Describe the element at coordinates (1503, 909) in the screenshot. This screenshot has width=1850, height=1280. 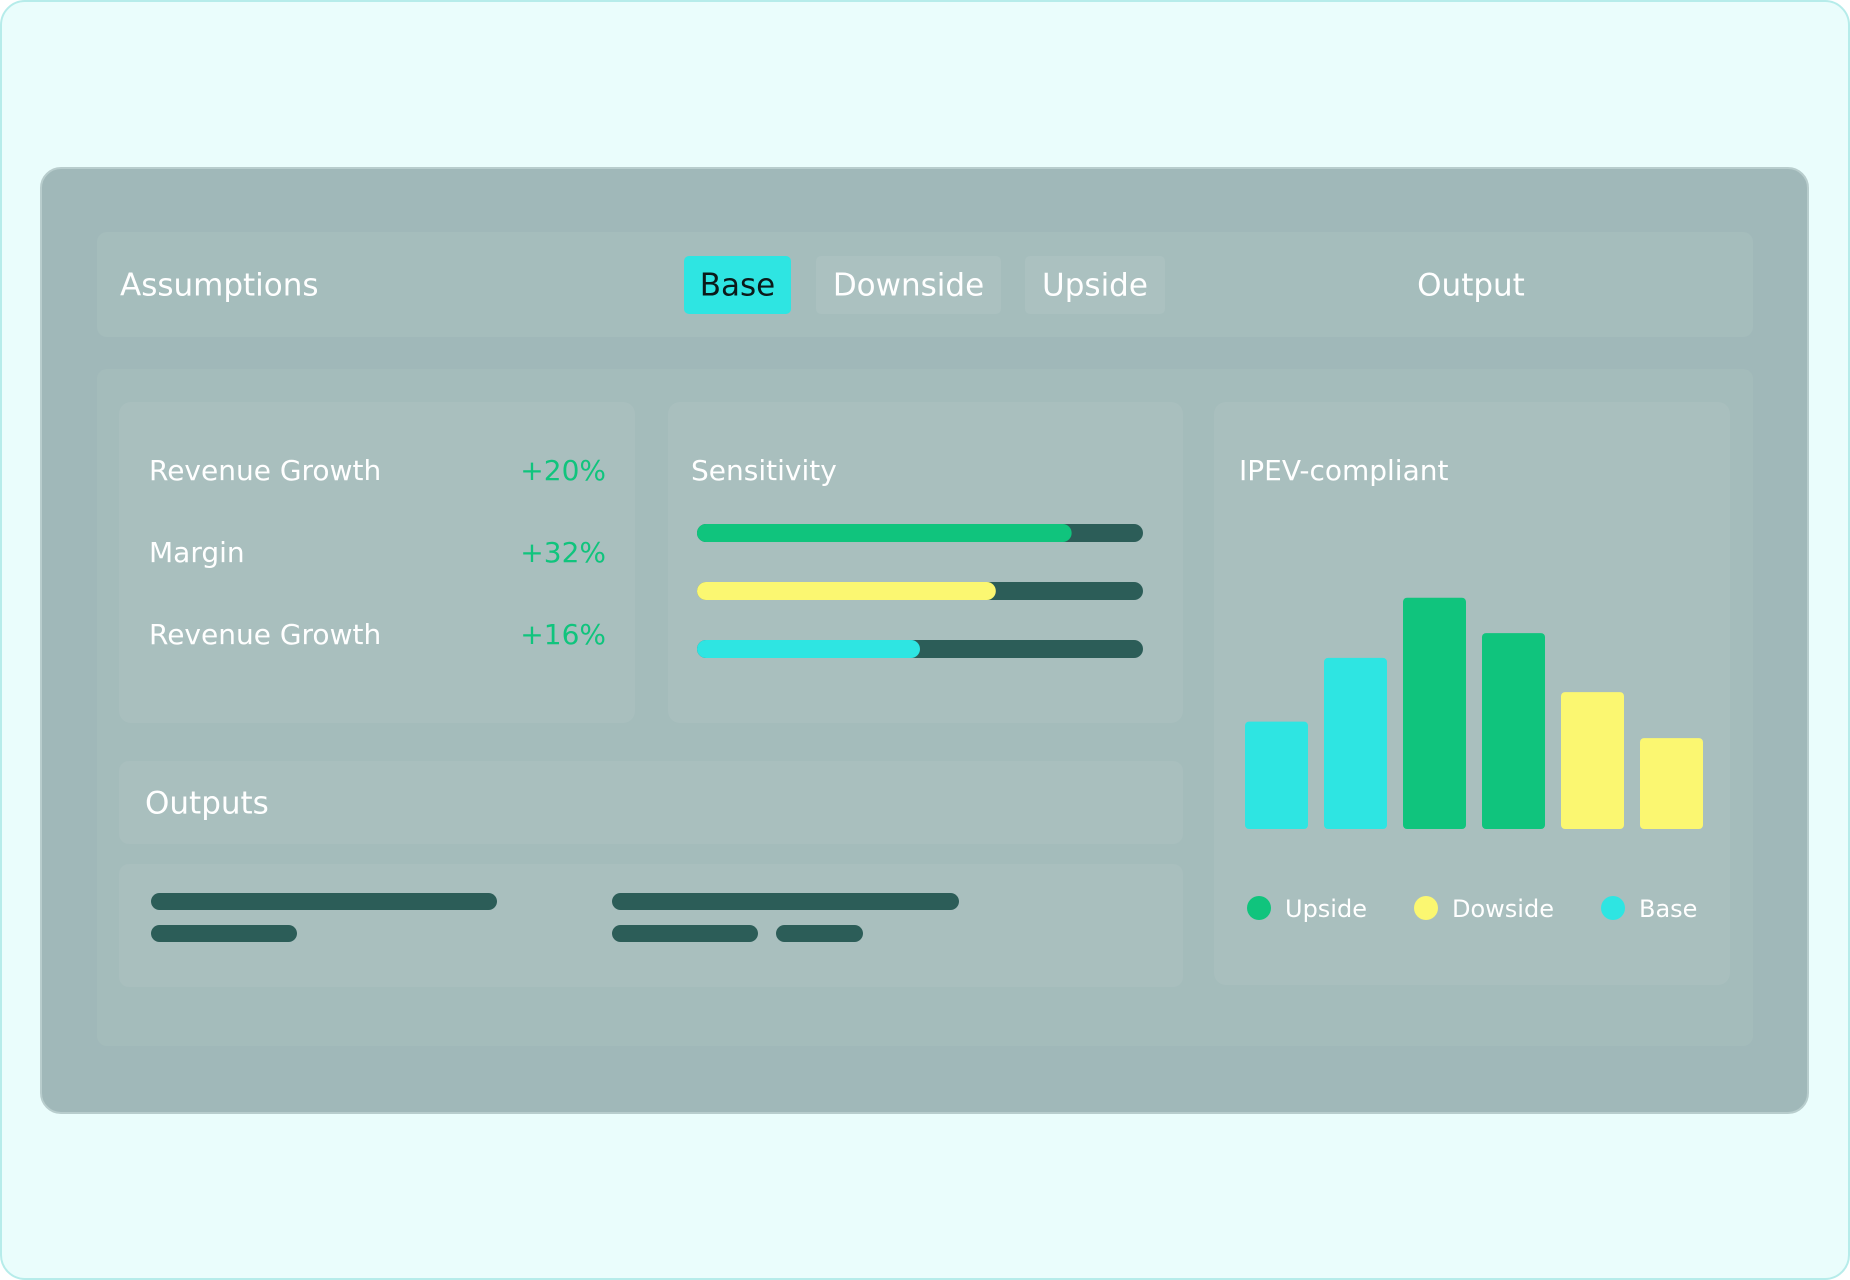
I see `legend-label: Dowside` at that location.